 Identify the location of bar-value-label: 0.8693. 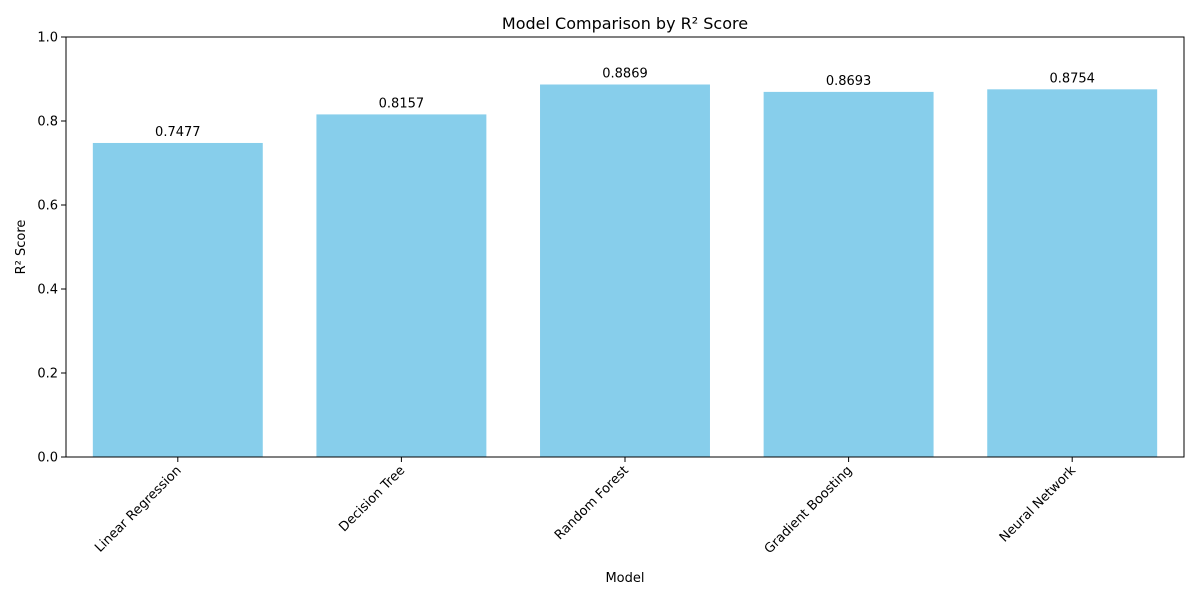
(849, 81).